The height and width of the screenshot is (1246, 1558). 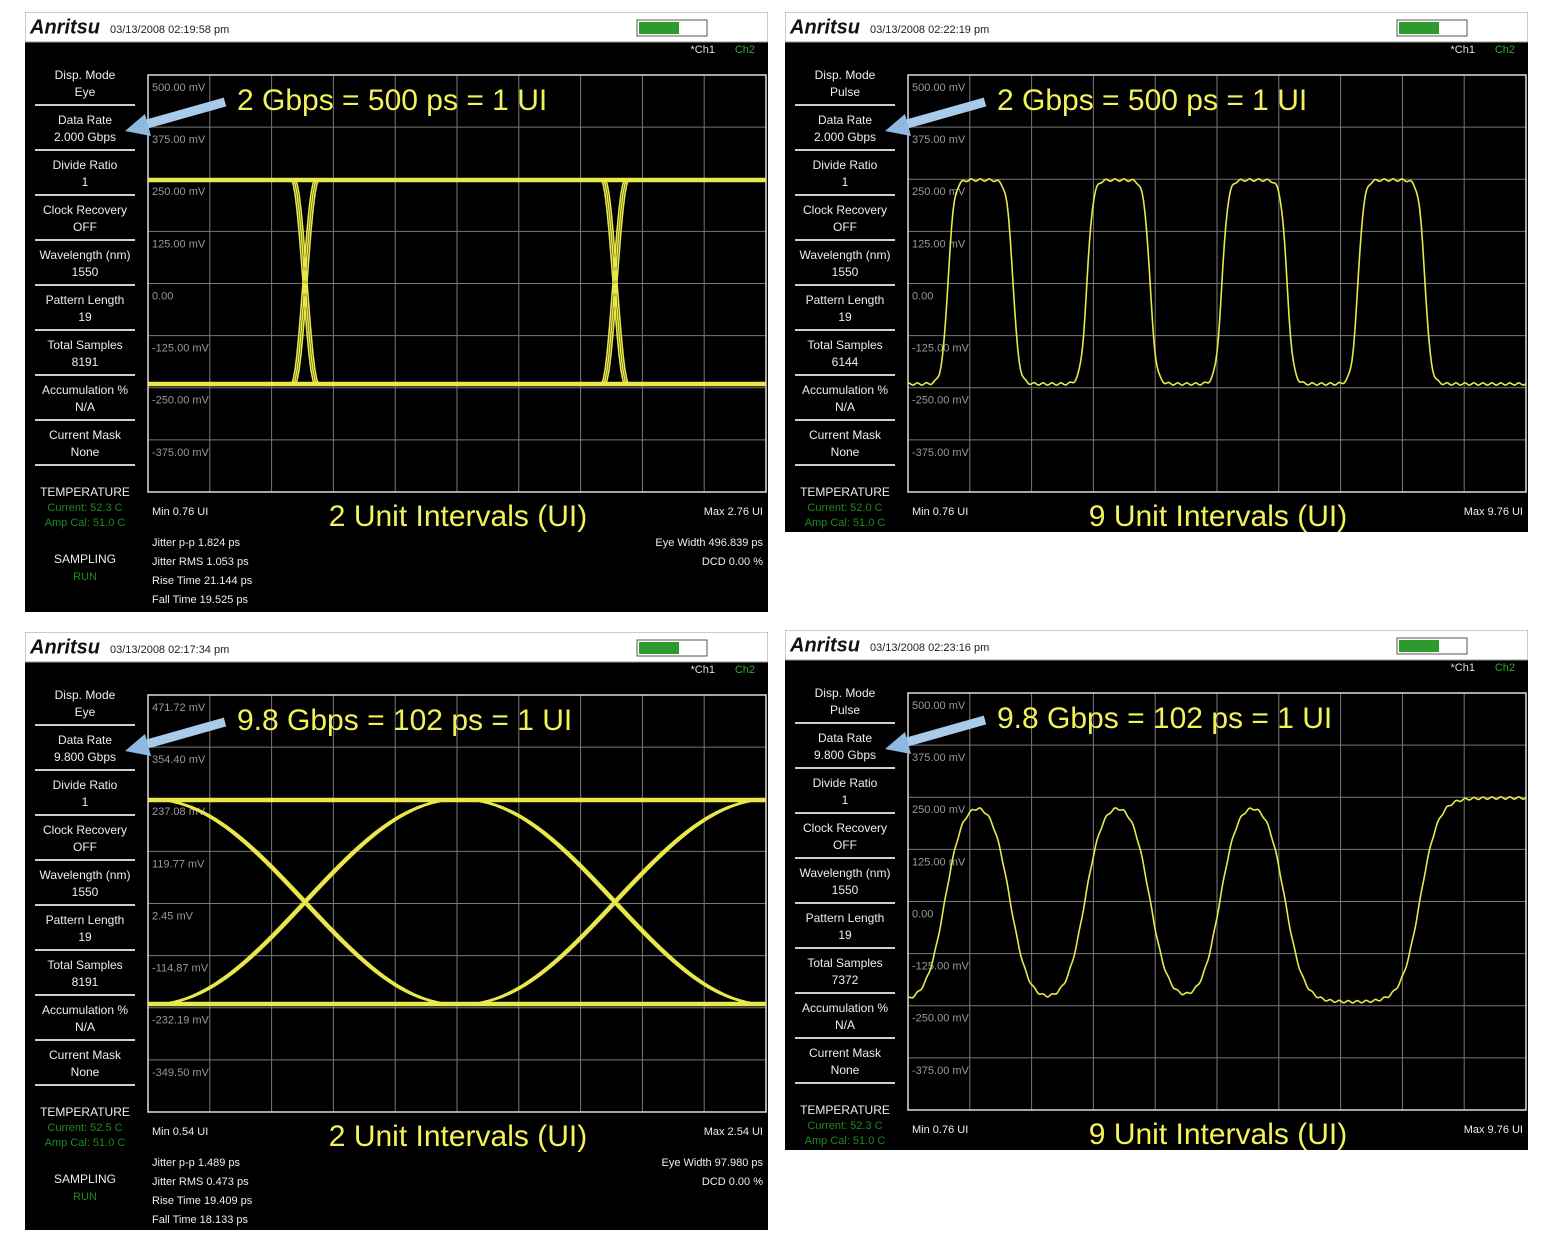 What do you see at coordinates (180, 969) in the screenshot?
I see `y-label: -114.87 mV` at bounding box center [180, 969].